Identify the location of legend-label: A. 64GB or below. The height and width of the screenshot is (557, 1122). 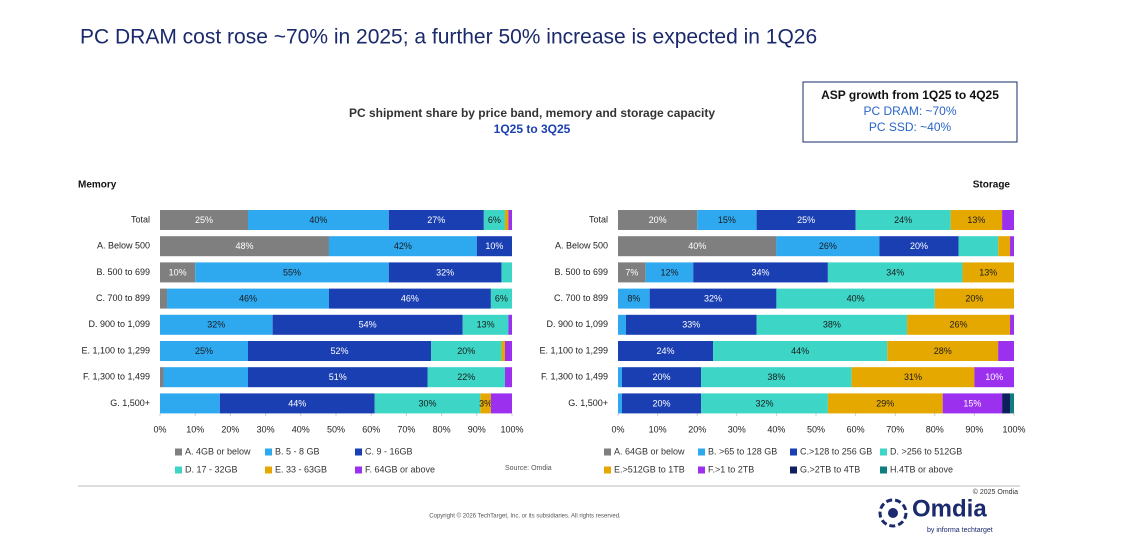
(649, 451).